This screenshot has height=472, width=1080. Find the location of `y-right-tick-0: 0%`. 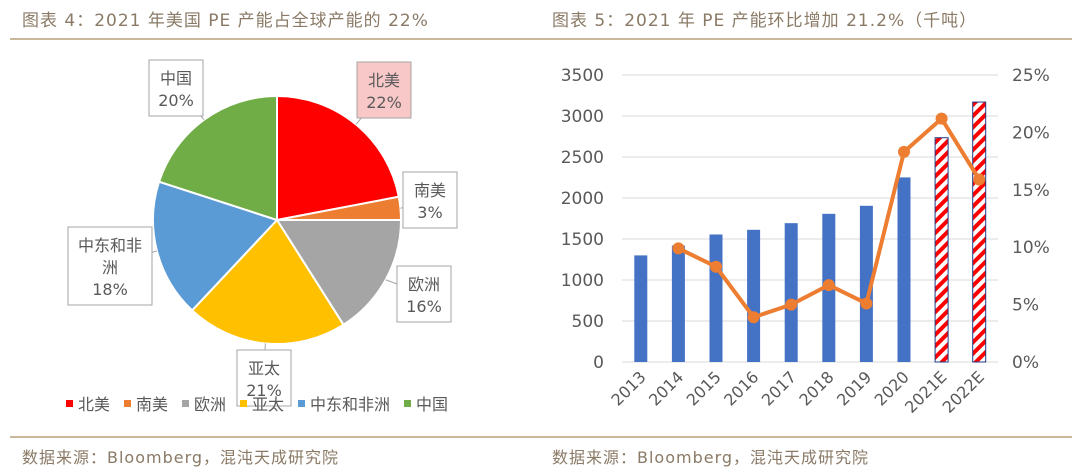

y-right-tick-0: 0% is located at coordinates (1025, 363).